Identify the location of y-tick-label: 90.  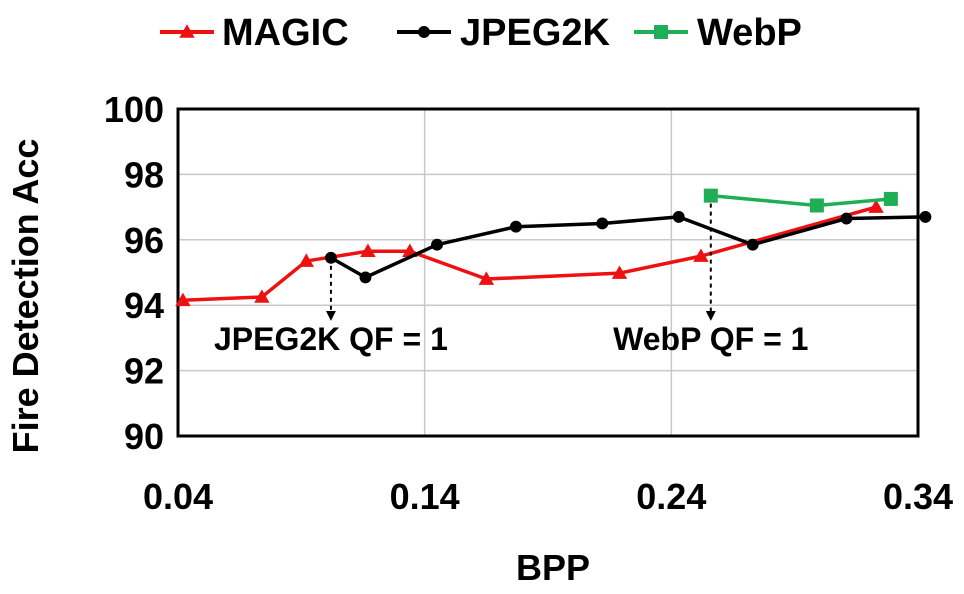
(144, 436).